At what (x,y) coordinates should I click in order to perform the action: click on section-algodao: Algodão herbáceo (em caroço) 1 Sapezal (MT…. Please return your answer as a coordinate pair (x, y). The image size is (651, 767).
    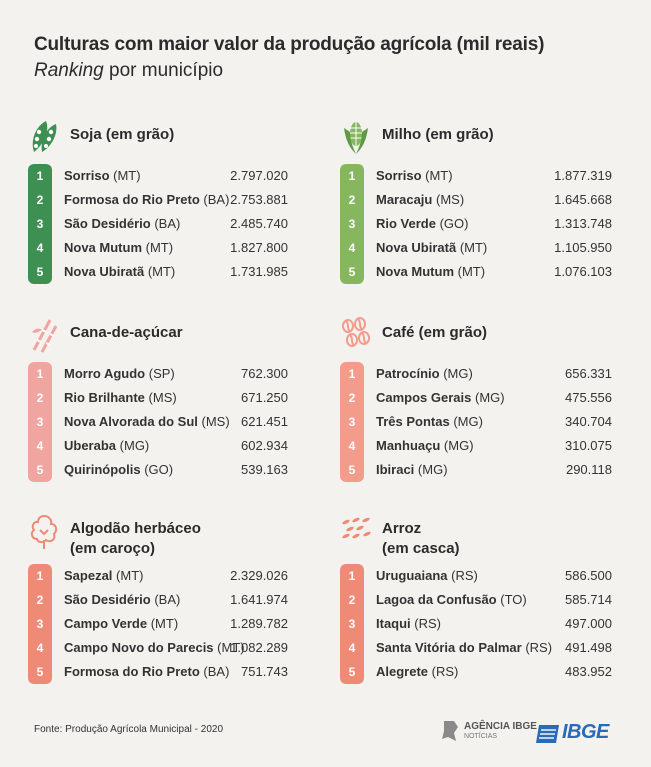
    Looking at the image, I should click on (158, 598).